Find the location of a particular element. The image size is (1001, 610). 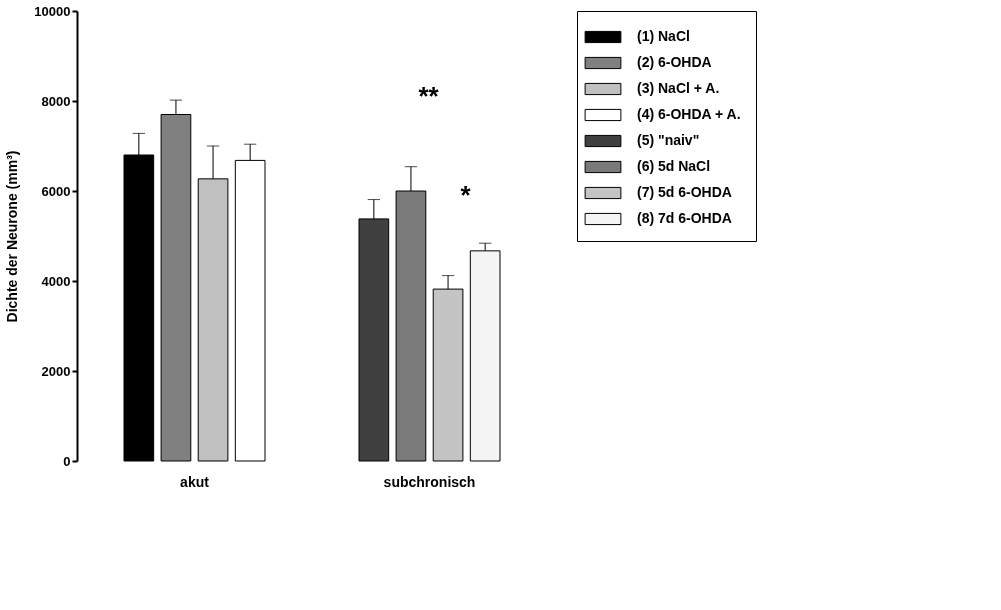

legend-label: (2) 6-OHDA is located at coordinates (674, 62).